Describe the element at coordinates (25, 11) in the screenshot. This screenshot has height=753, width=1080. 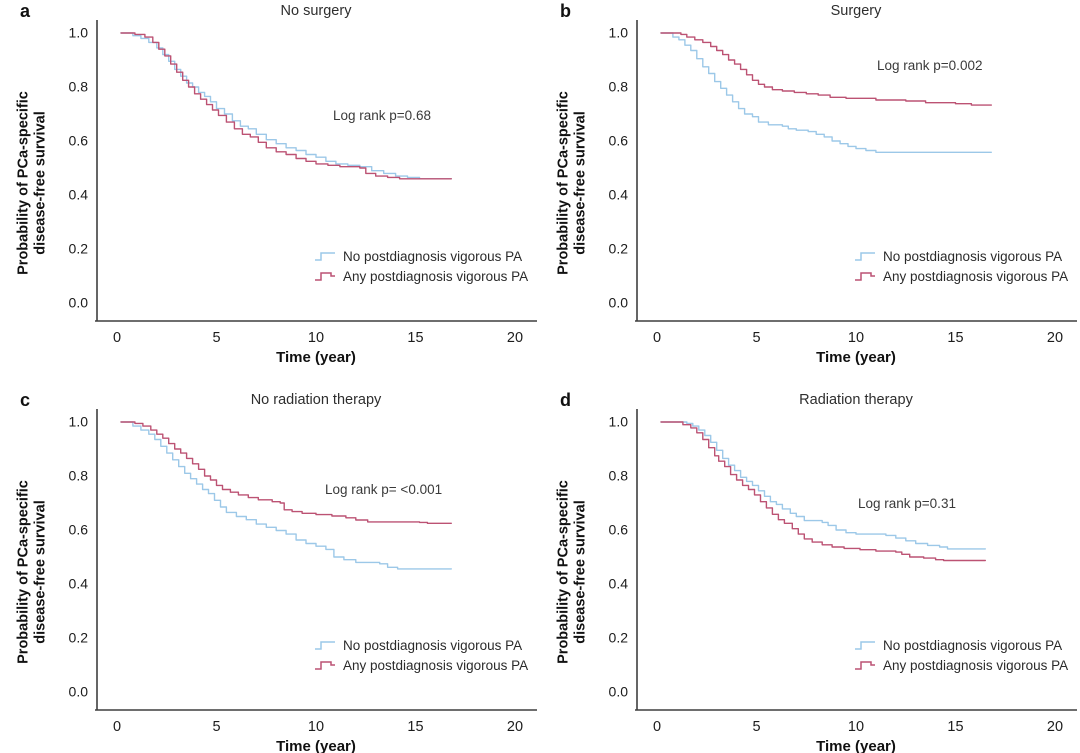
I see `panel-letter: a` at that location.